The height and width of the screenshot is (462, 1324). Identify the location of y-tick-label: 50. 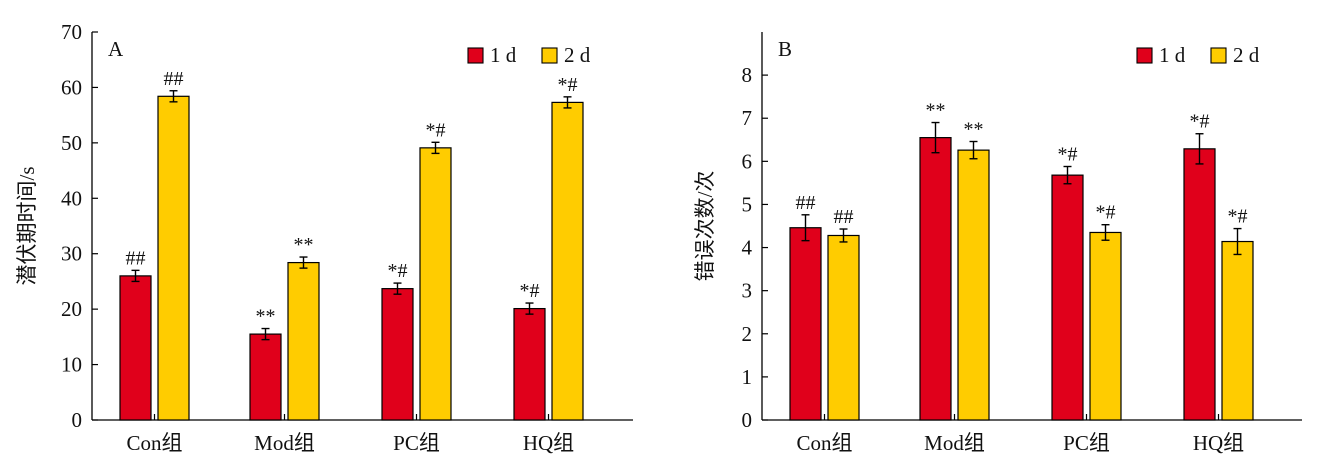
(71, 143).